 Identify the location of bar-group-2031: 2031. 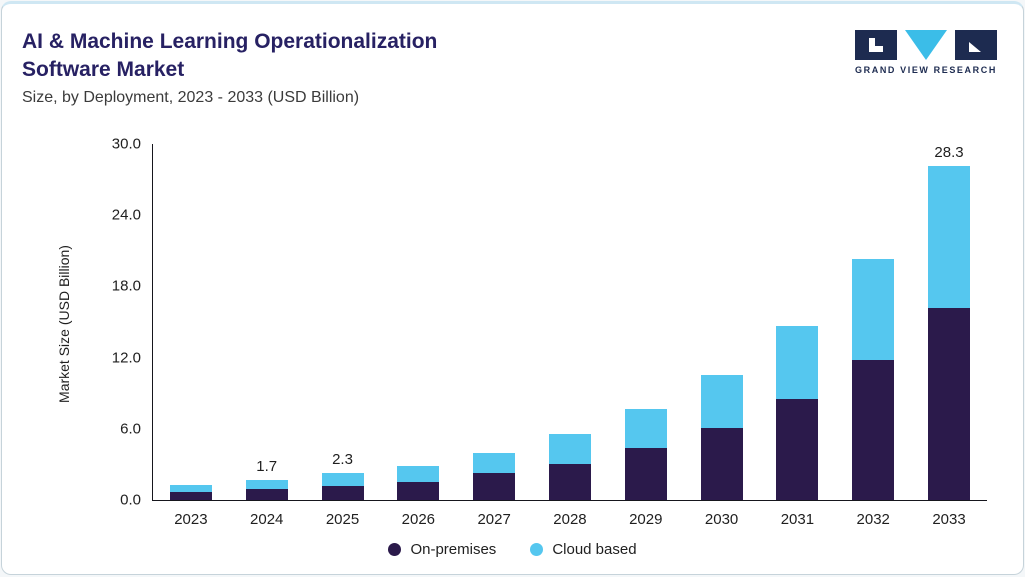
(797, 336).